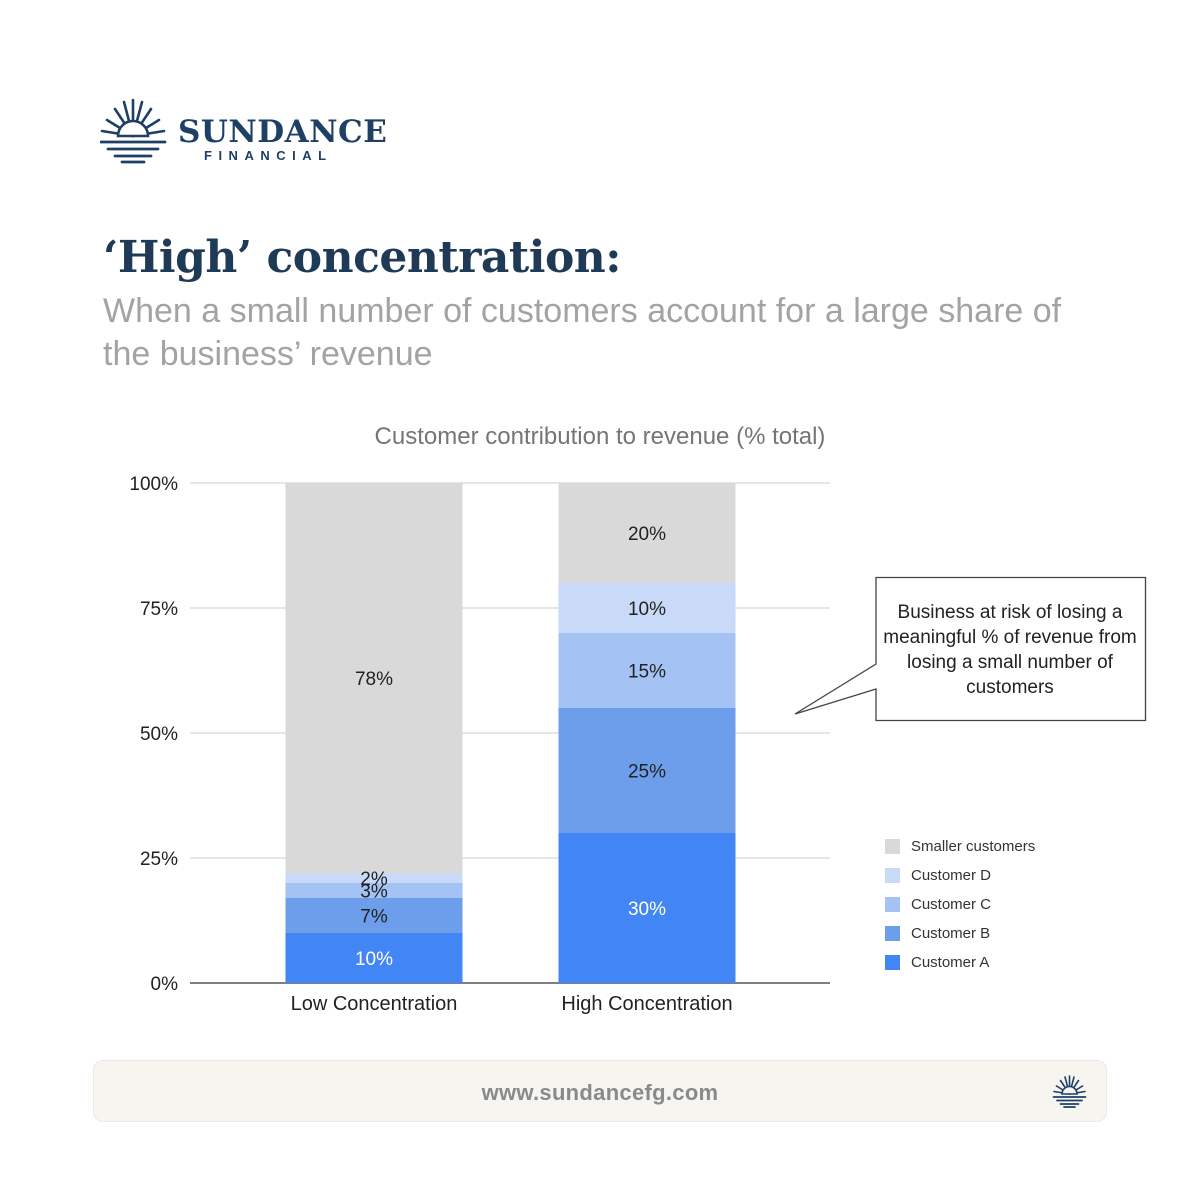  I want to click on data-label: 7%, so click(374, 917).